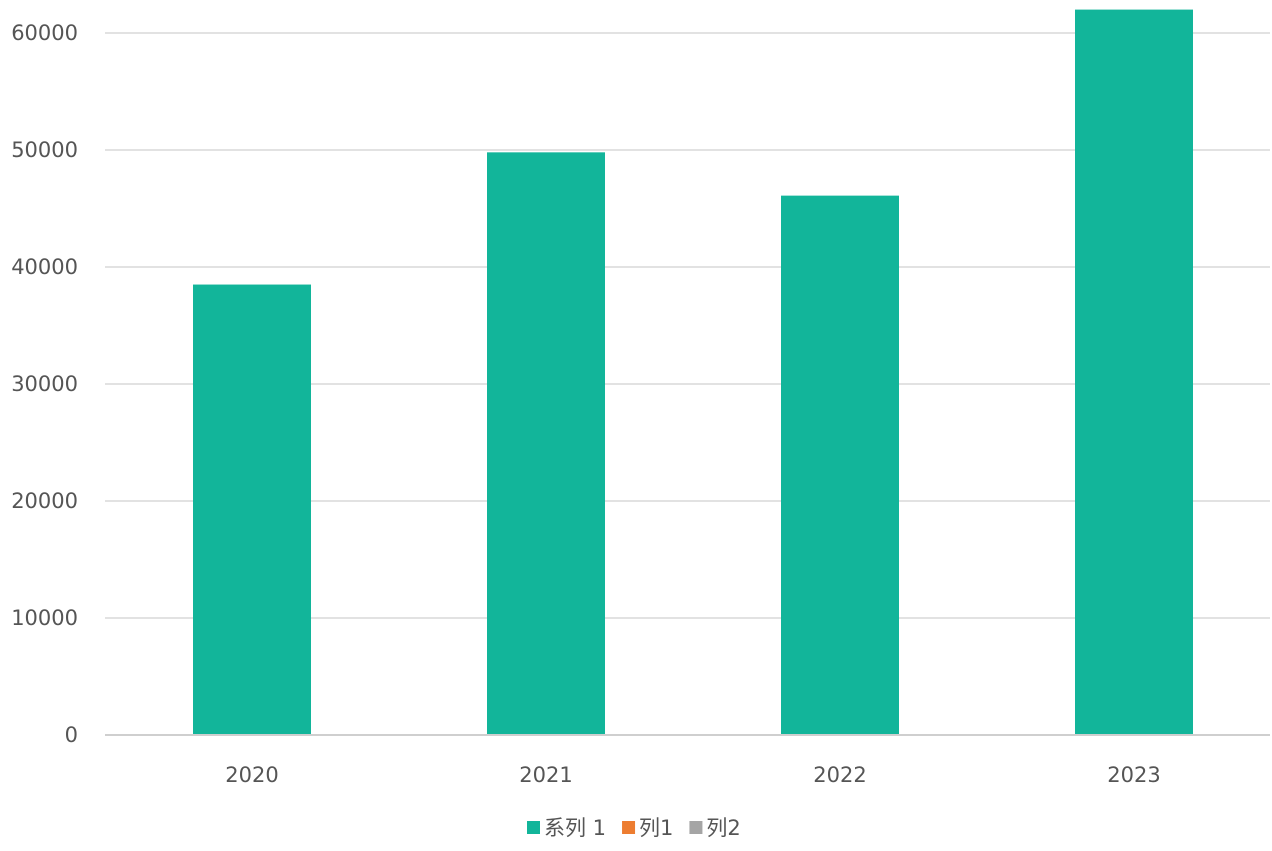  I want to click on bar-2022, so click(840, 465).